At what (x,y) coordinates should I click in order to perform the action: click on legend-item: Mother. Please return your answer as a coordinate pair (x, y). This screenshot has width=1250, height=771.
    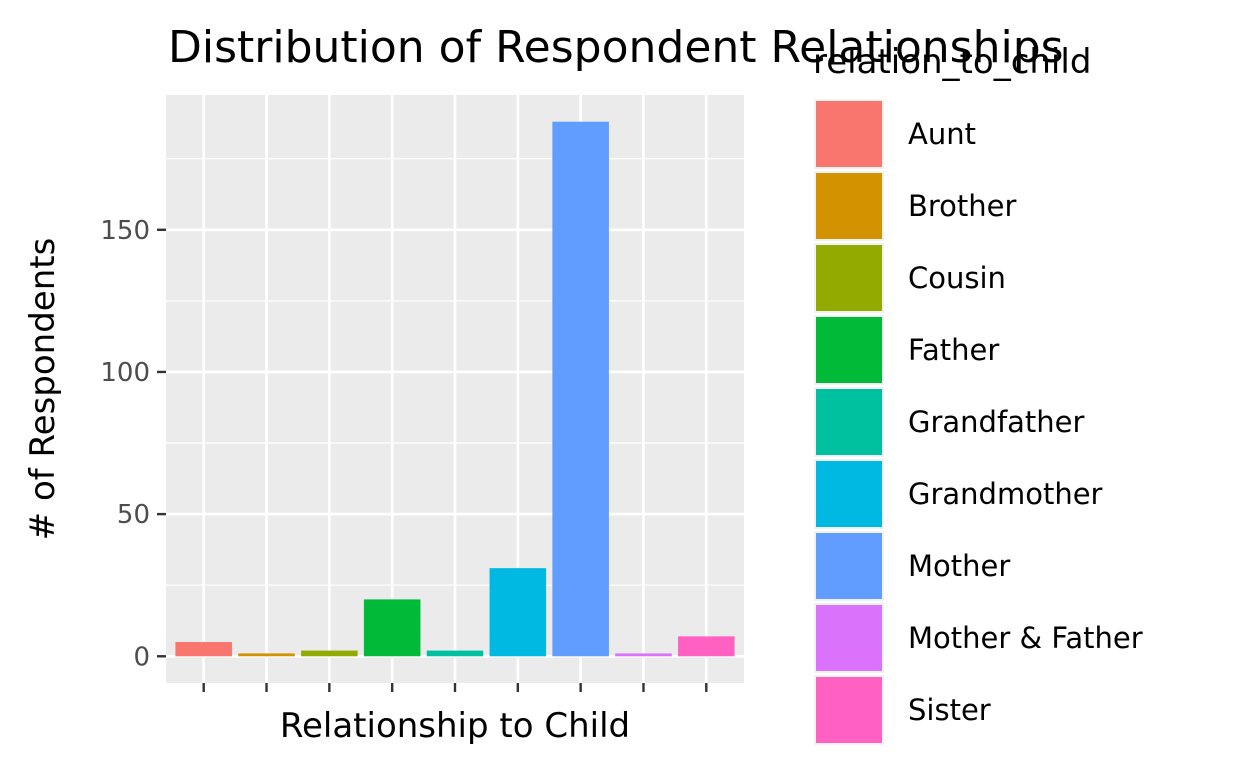
    Looking at the image, I should click on (912, 566).